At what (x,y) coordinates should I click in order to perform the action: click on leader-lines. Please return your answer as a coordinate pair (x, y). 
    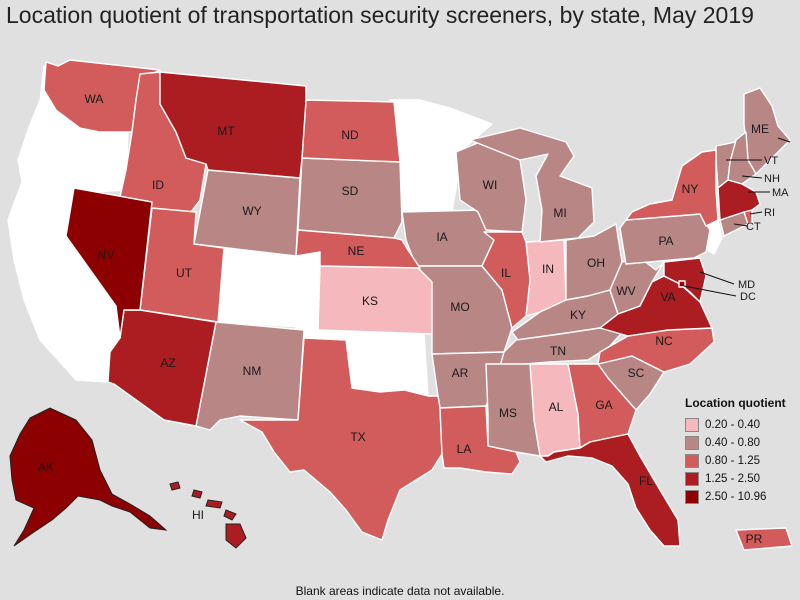
    Looking at the image, I should click on (737, 217).